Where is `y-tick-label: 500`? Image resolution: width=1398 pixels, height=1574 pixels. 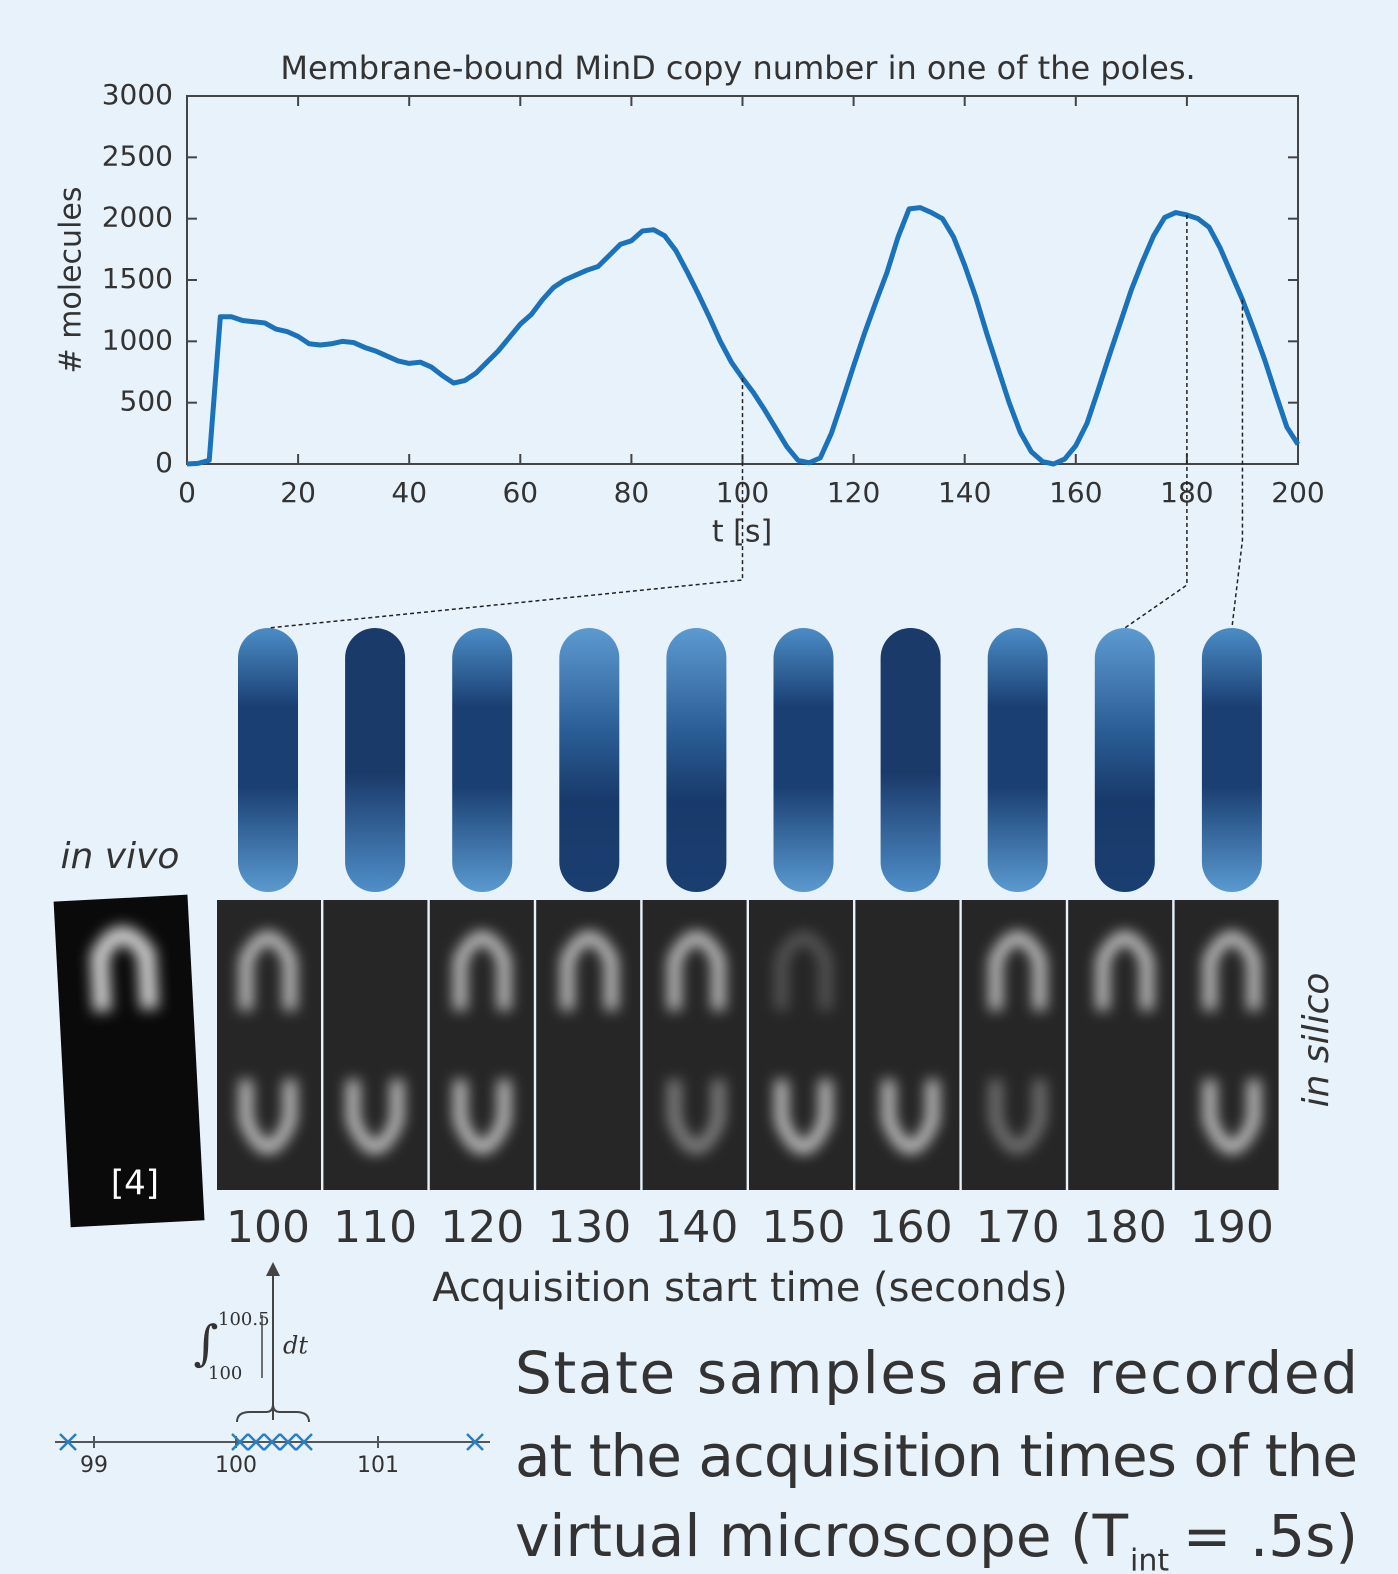 y-tick-label: 500 is located at coordinates (146, 401).